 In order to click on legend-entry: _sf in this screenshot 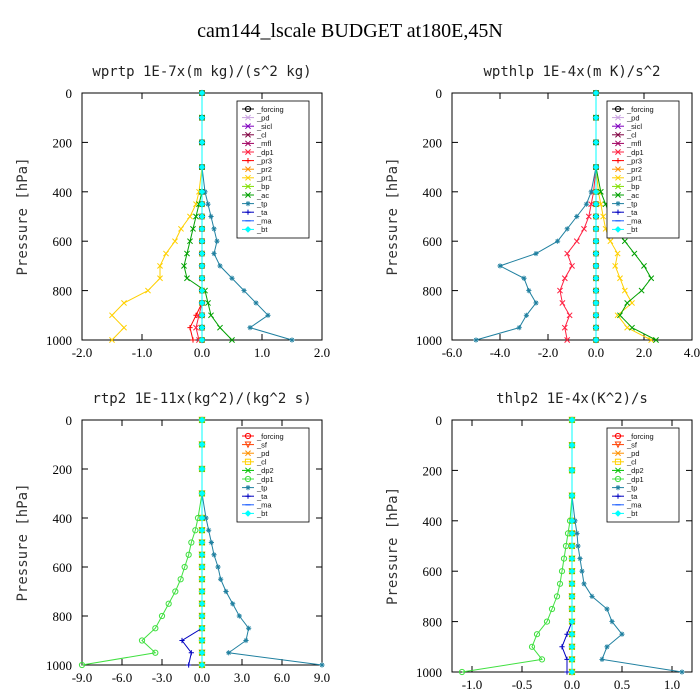, I will do `click(632, 444)`.